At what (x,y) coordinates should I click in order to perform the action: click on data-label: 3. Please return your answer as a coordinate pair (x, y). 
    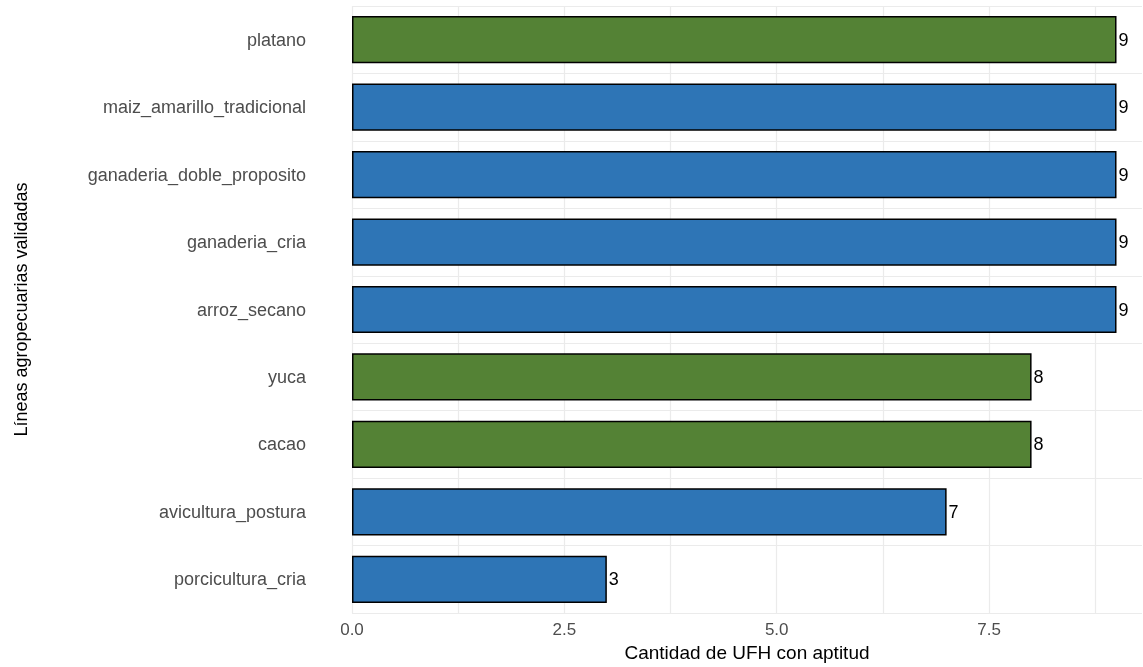
    Looking at the image, I should click on (613, 579).